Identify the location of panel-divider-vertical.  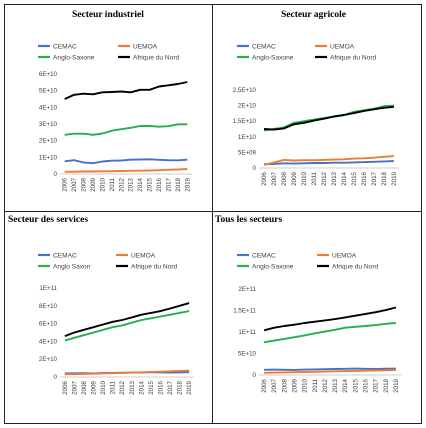
(212, 214).